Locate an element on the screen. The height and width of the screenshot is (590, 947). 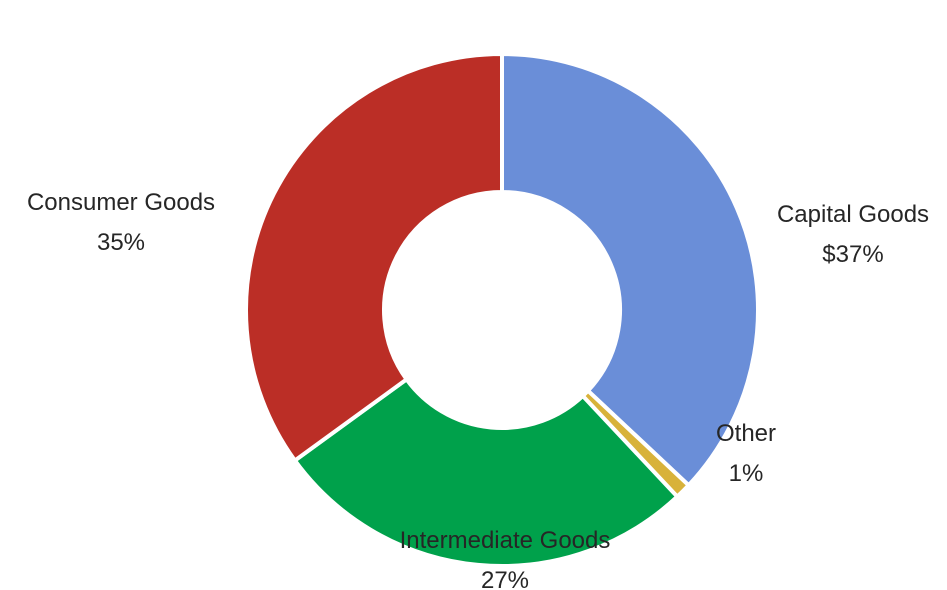
slice-value-consumer-goods: 35% is located at coordinates (121, 242).